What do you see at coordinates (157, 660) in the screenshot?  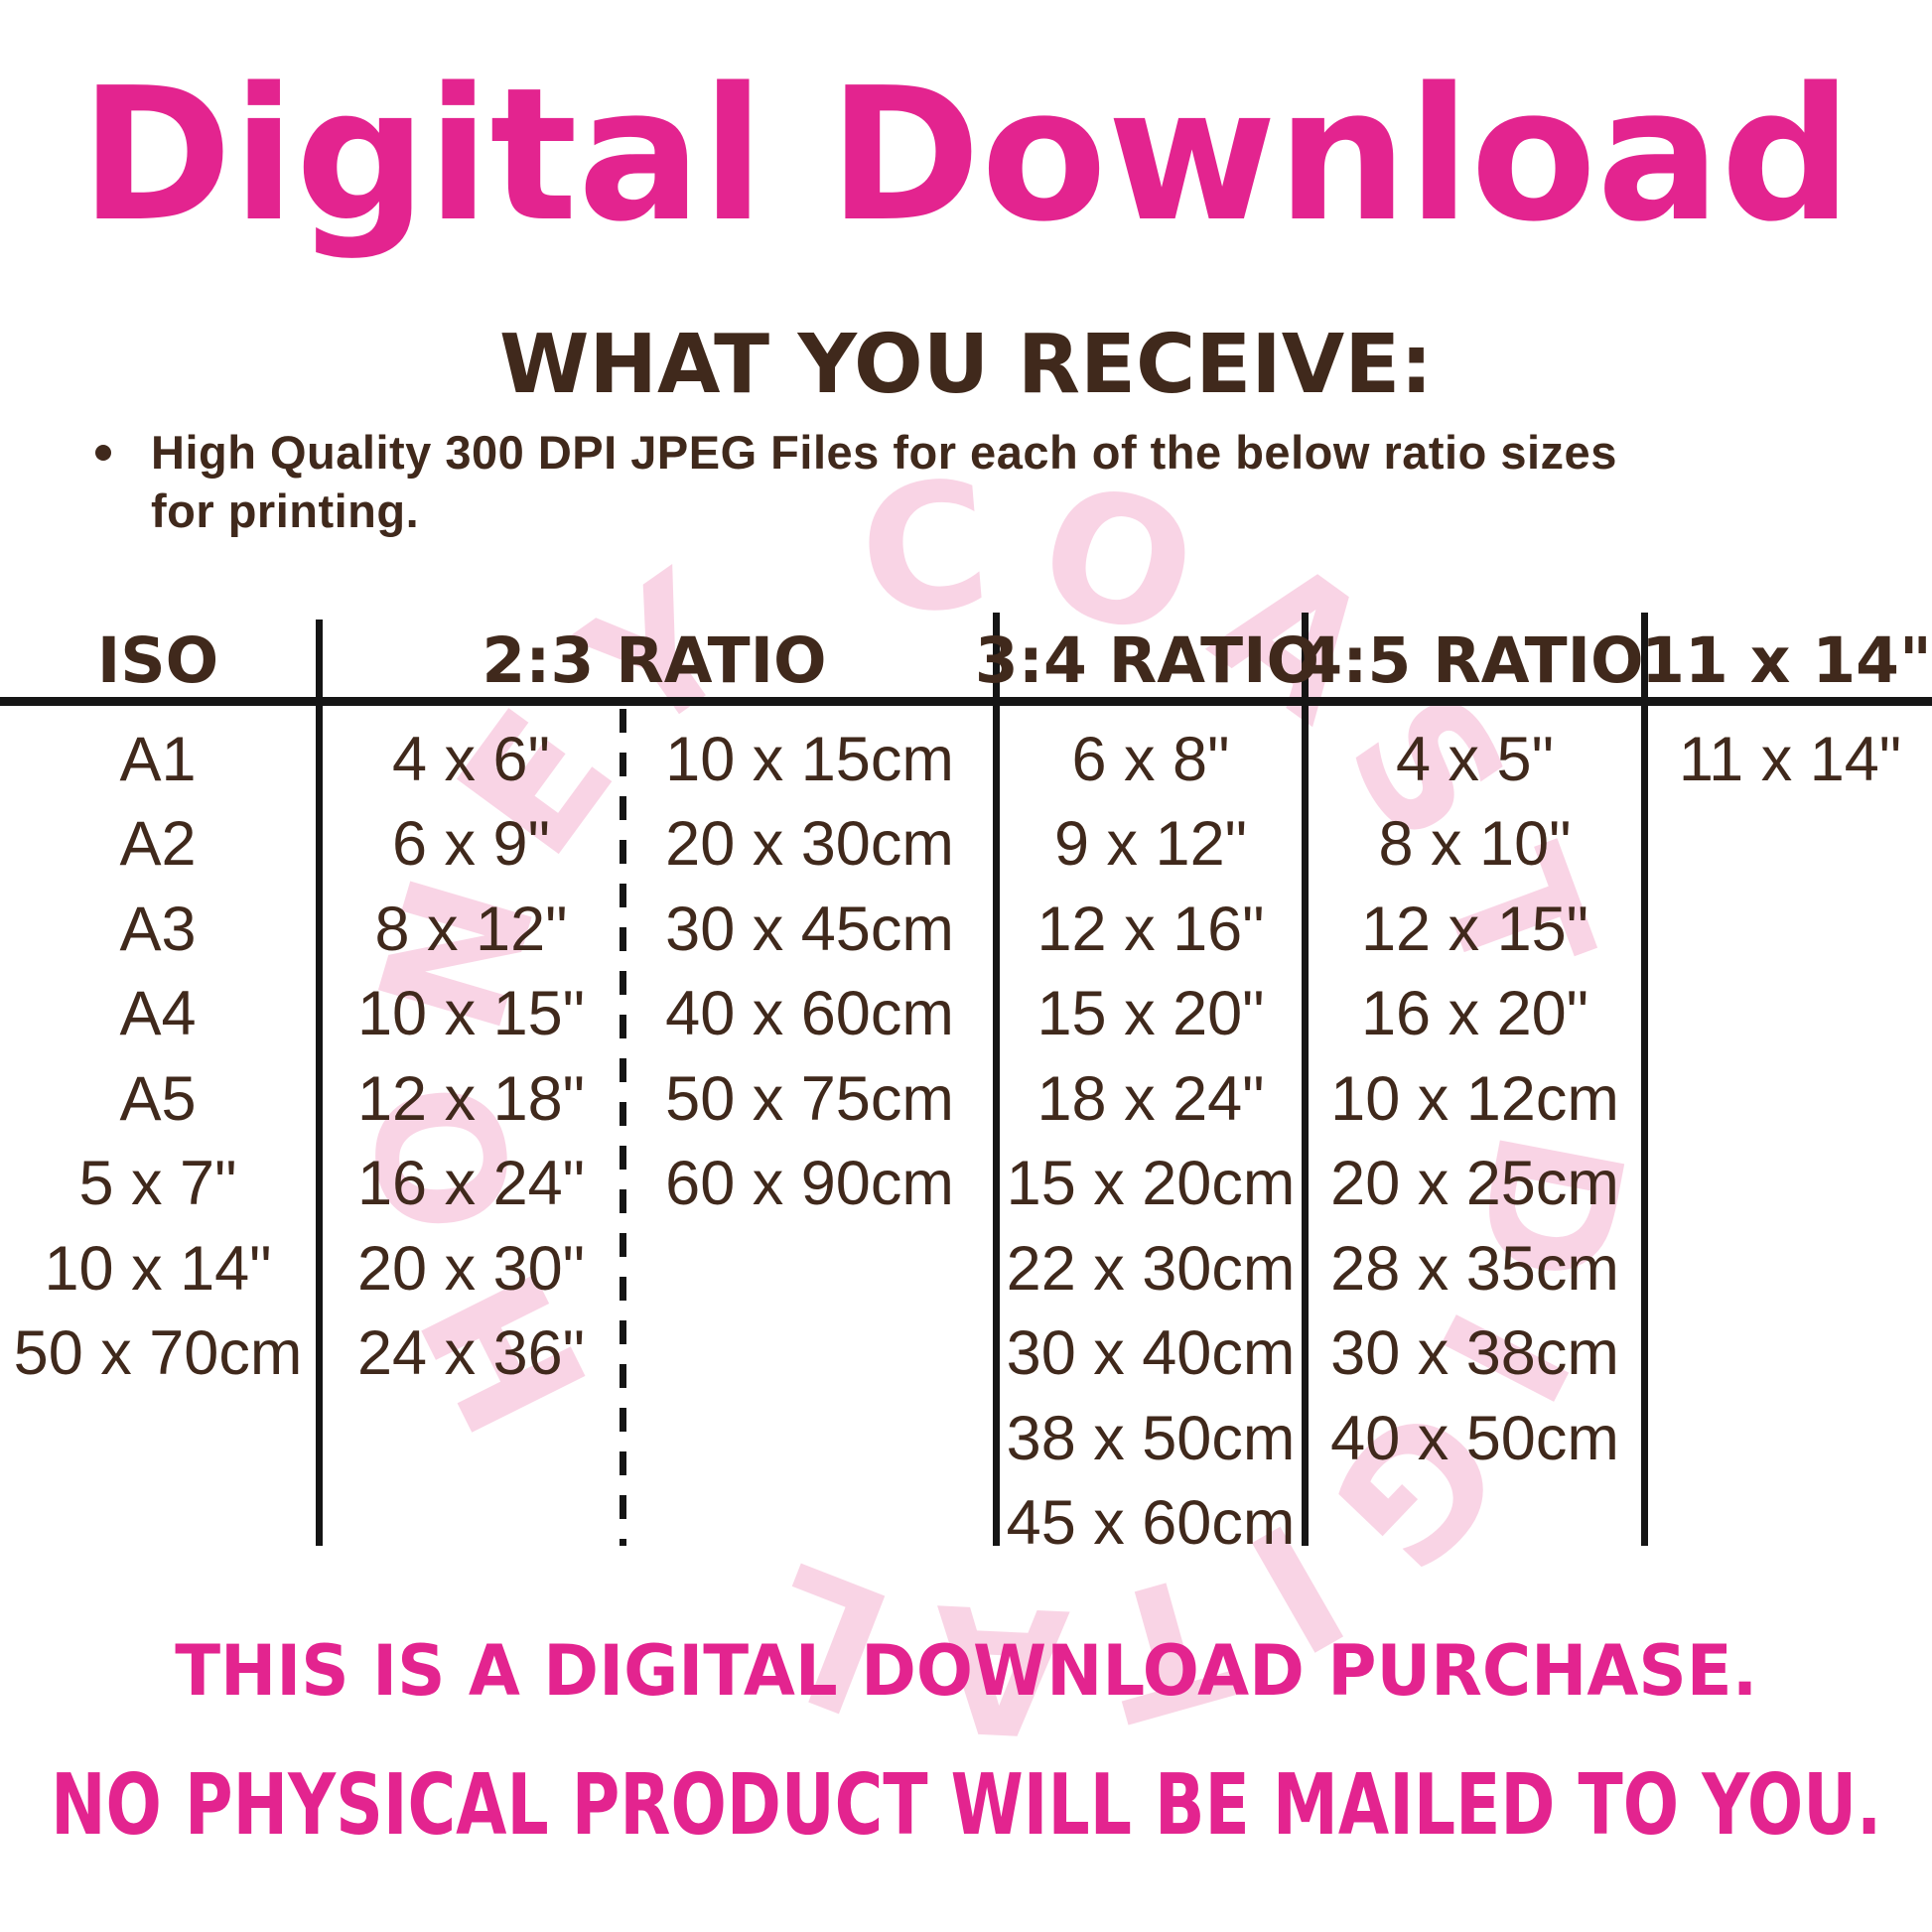 I see `column-header-iso: ISO` at bounding box center [157, 660].